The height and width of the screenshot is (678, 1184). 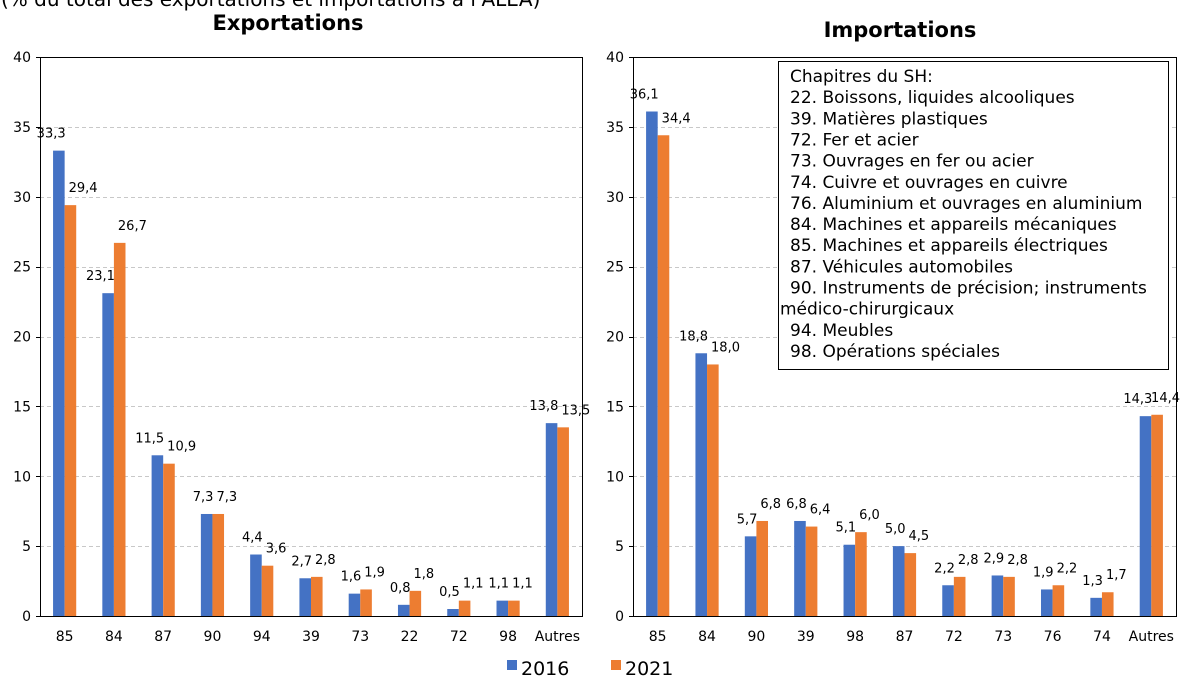 I want to click on data-label-2016: 2,7, so click(x=301, y=561).